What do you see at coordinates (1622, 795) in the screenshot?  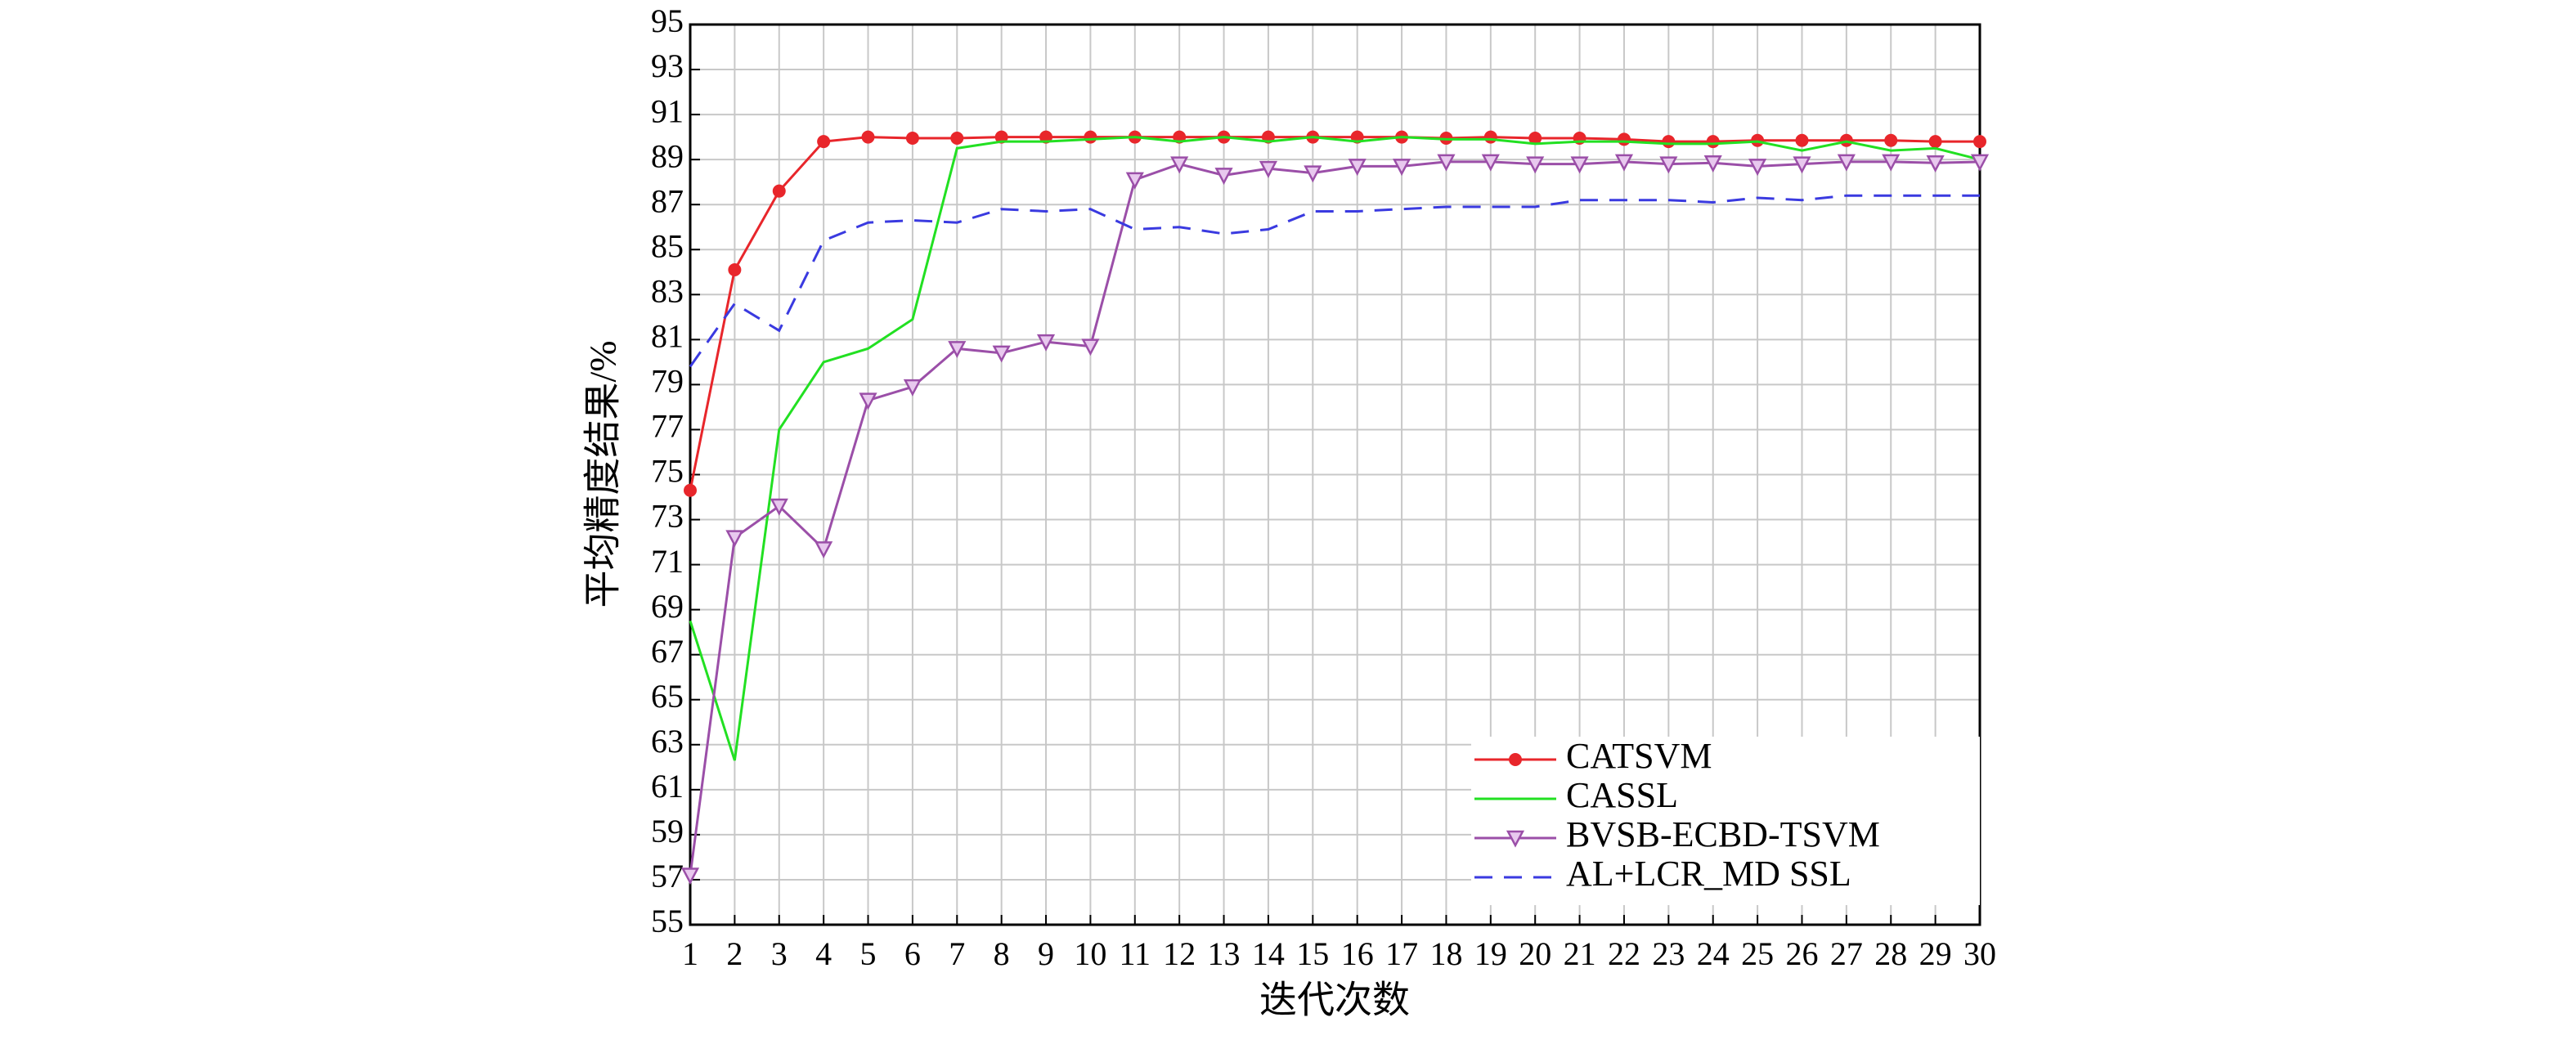 I see `legend-label: CASSL` at bounding box center [1622, 795].